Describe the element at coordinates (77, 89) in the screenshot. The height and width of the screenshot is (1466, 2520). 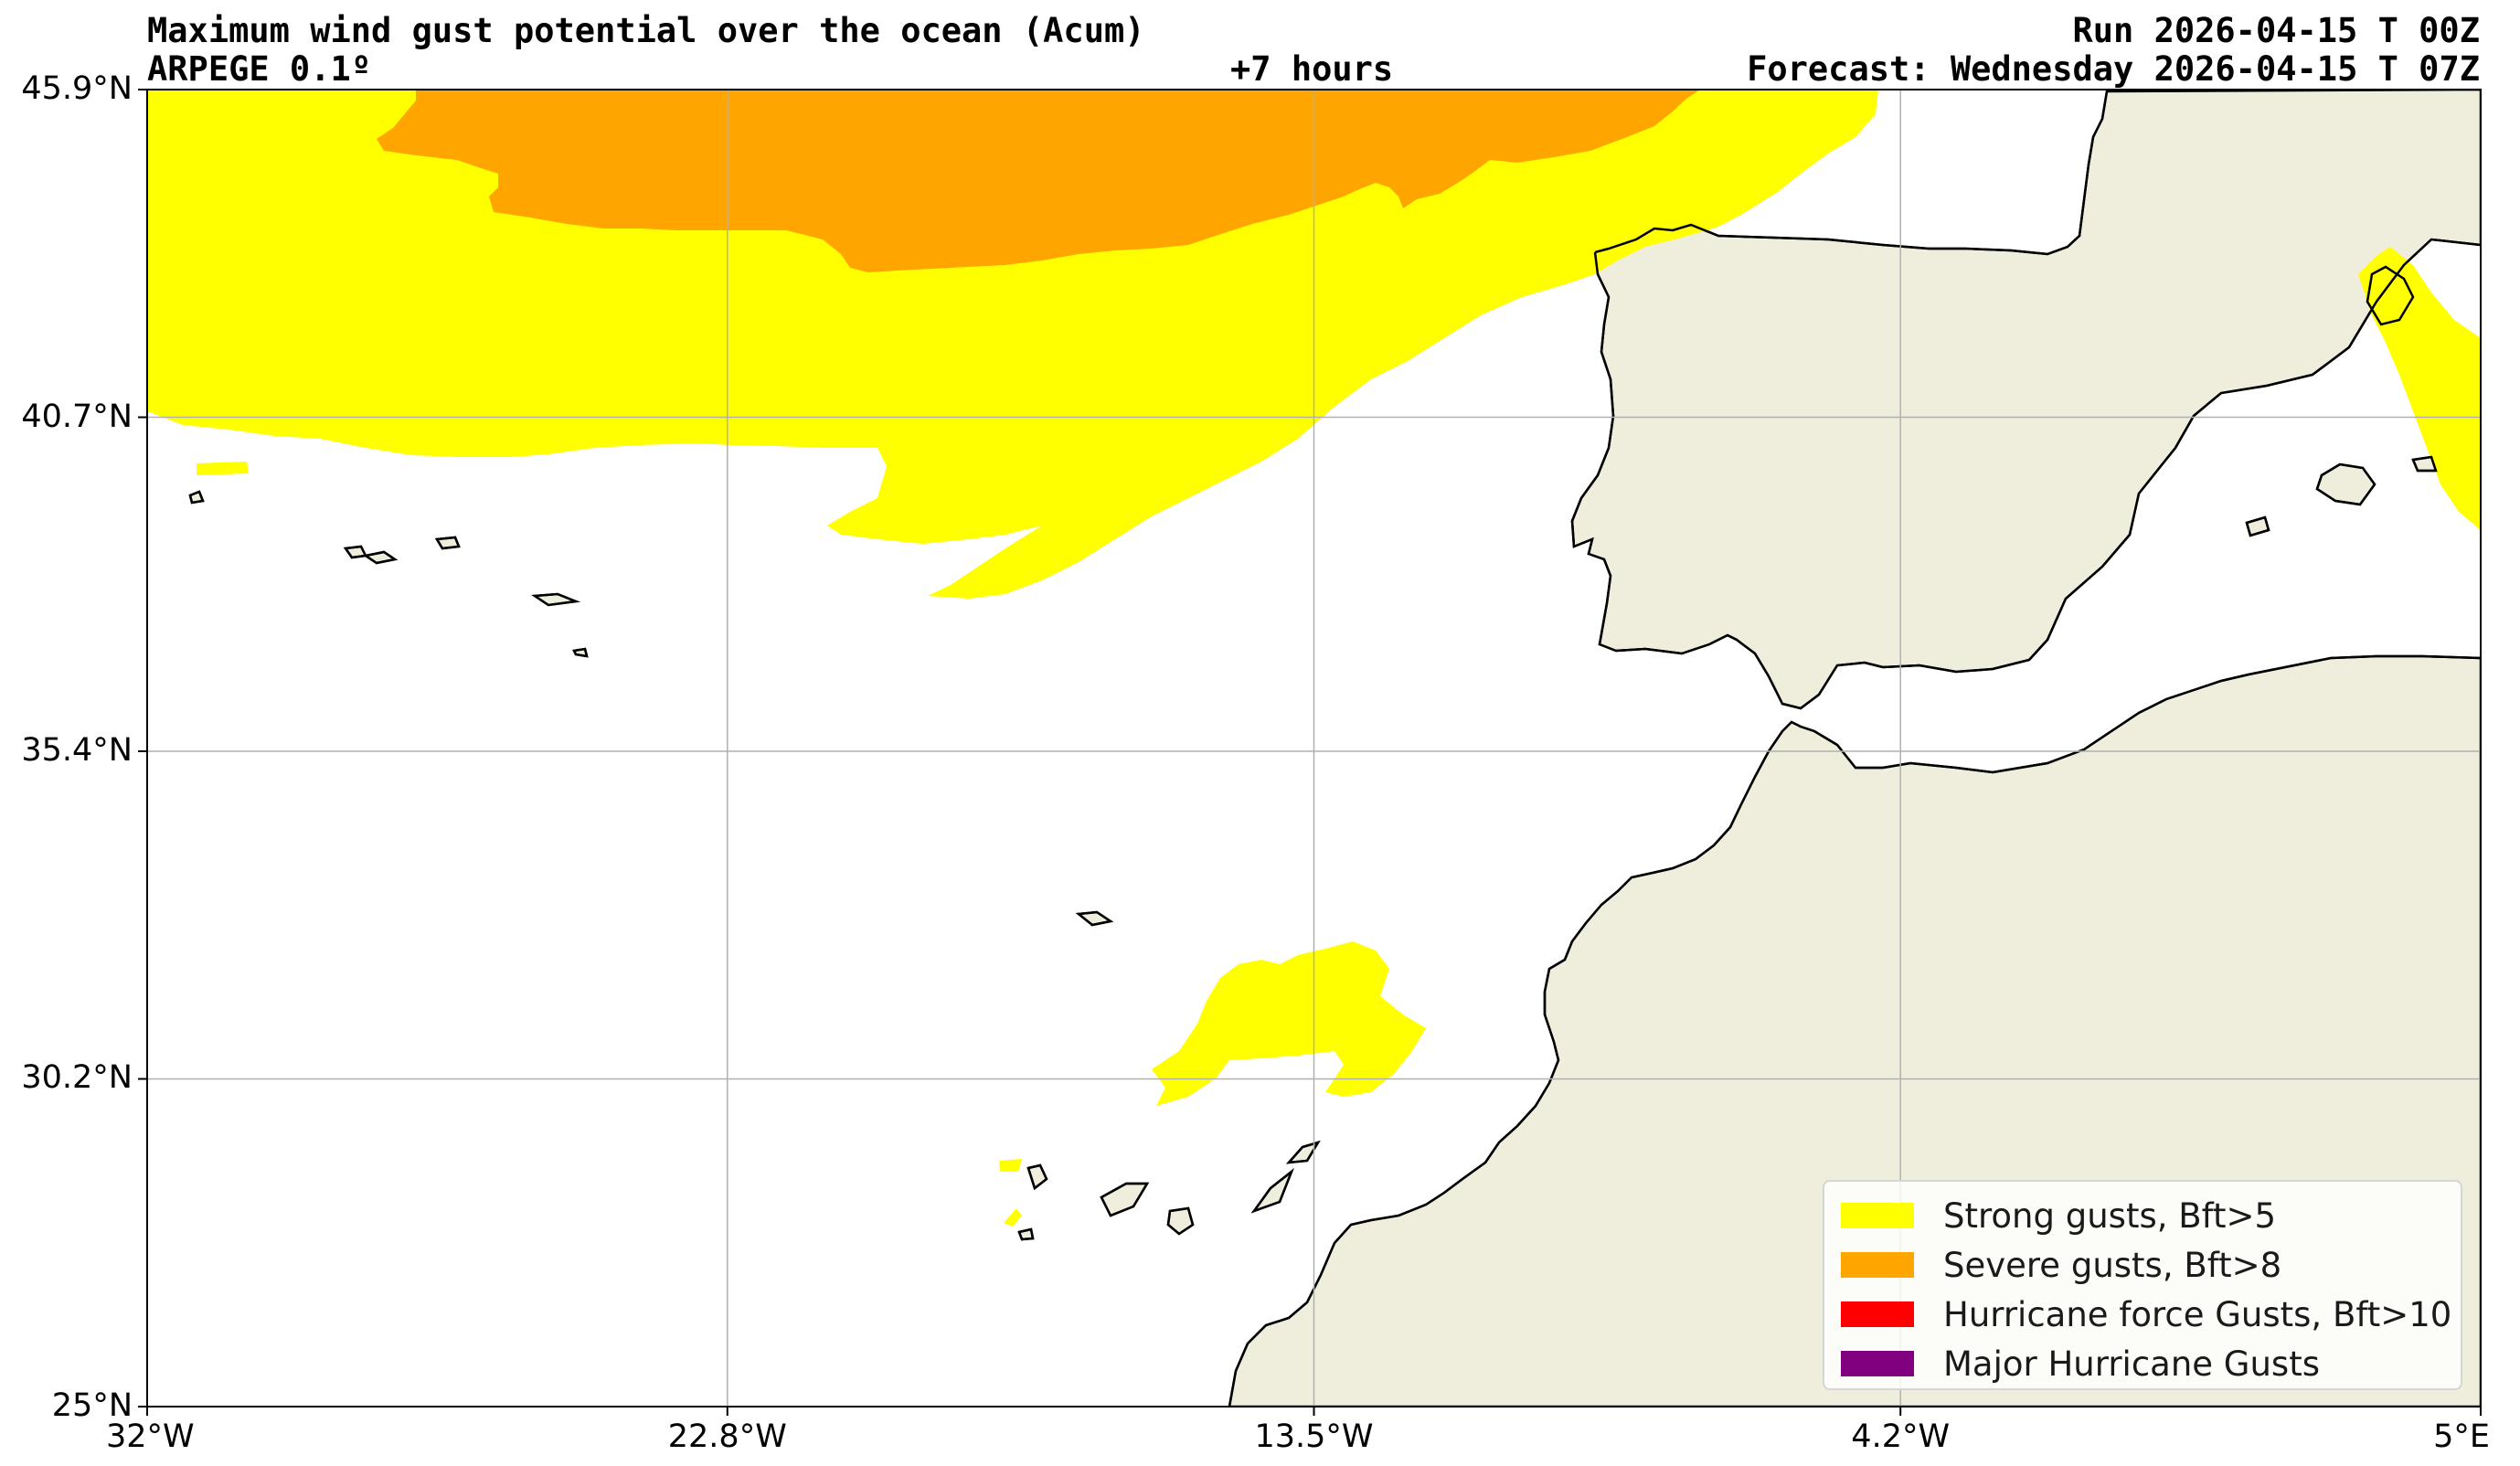
I see `lat-tick-label: 45.9°N` at that location.